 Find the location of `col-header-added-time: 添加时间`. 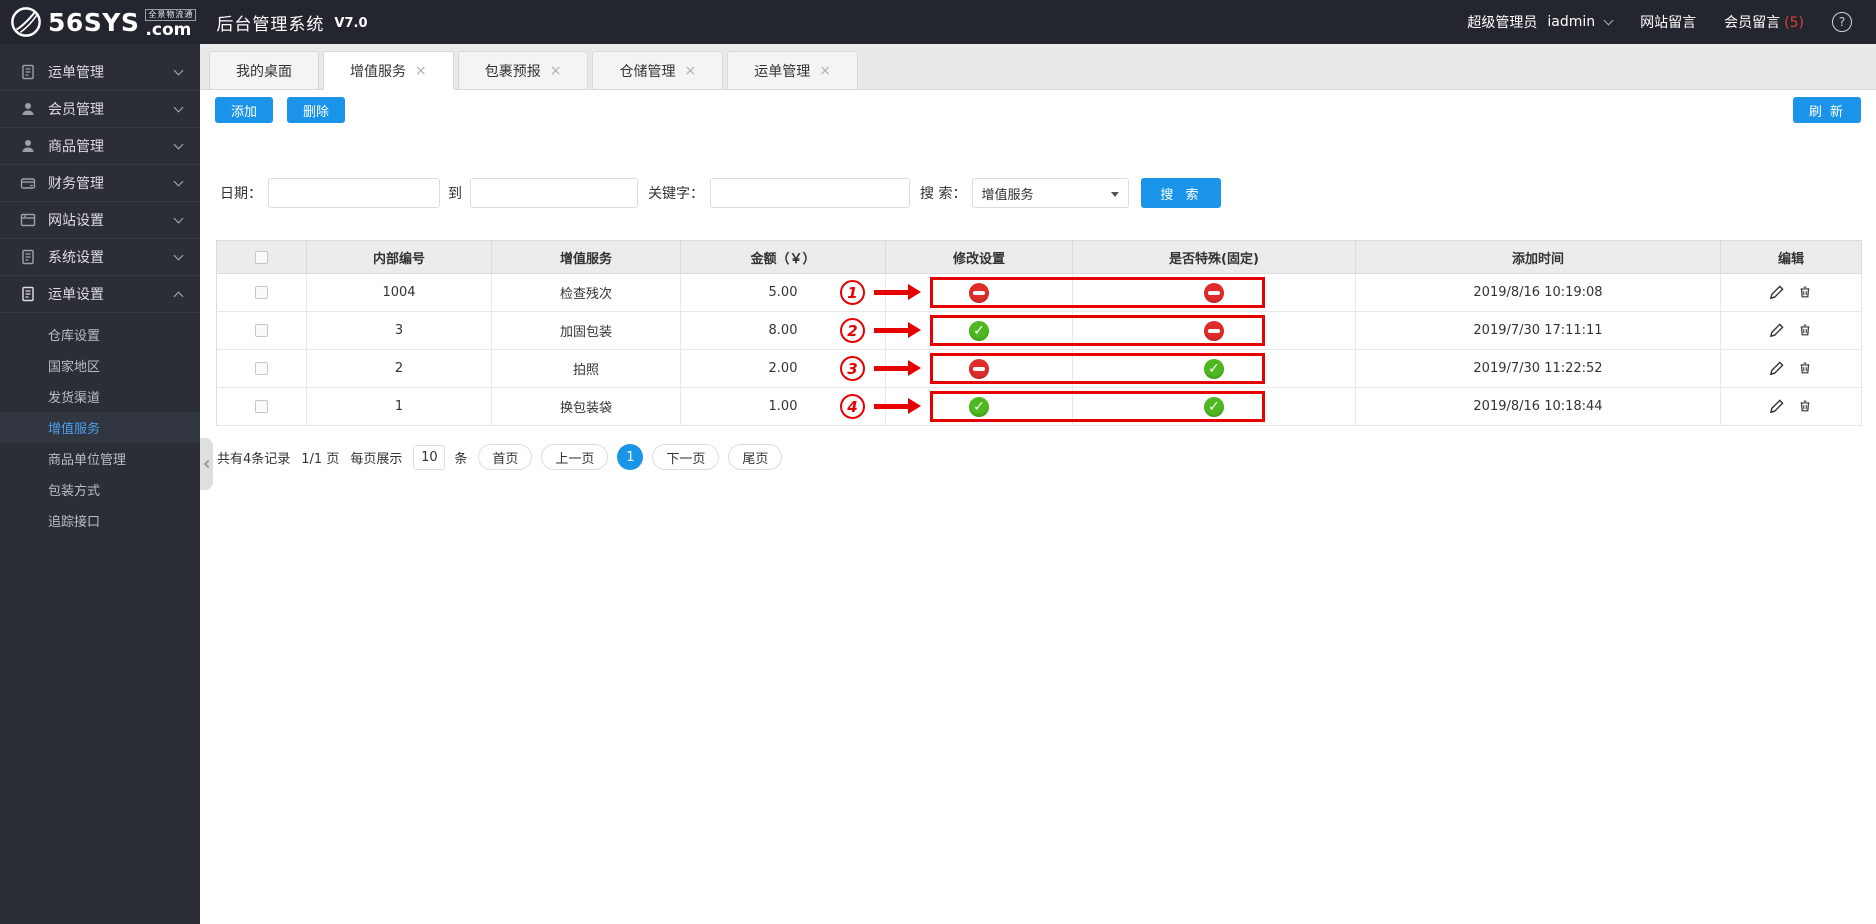

col-header-added-time: 添加时间 is located at coordinates (1538, 257).